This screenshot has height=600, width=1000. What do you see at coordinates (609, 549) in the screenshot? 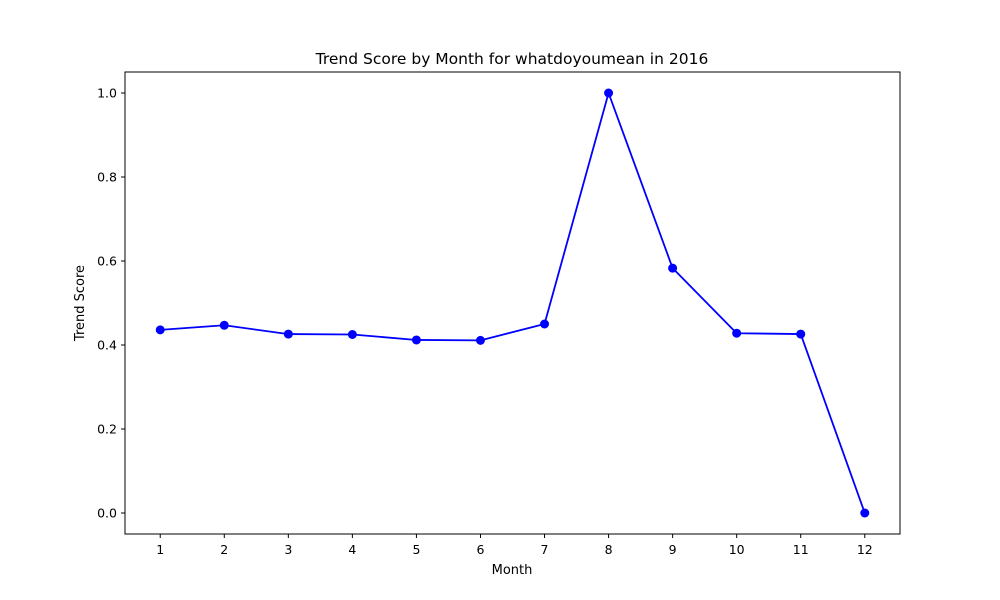
I see `x-tick-label: 8` at bounding box center [609, 549].